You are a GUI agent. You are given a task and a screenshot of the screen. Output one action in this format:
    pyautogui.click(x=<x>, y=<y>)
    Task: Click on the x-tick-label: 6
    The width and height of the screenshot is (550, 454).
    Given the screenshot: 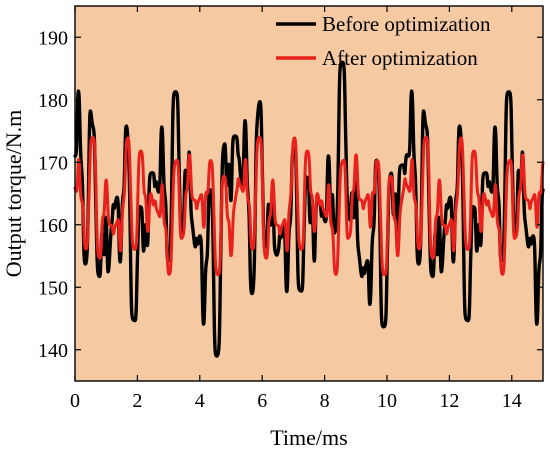 What is the action you would take?
    pyautogui.click(x=262, y=401)
    